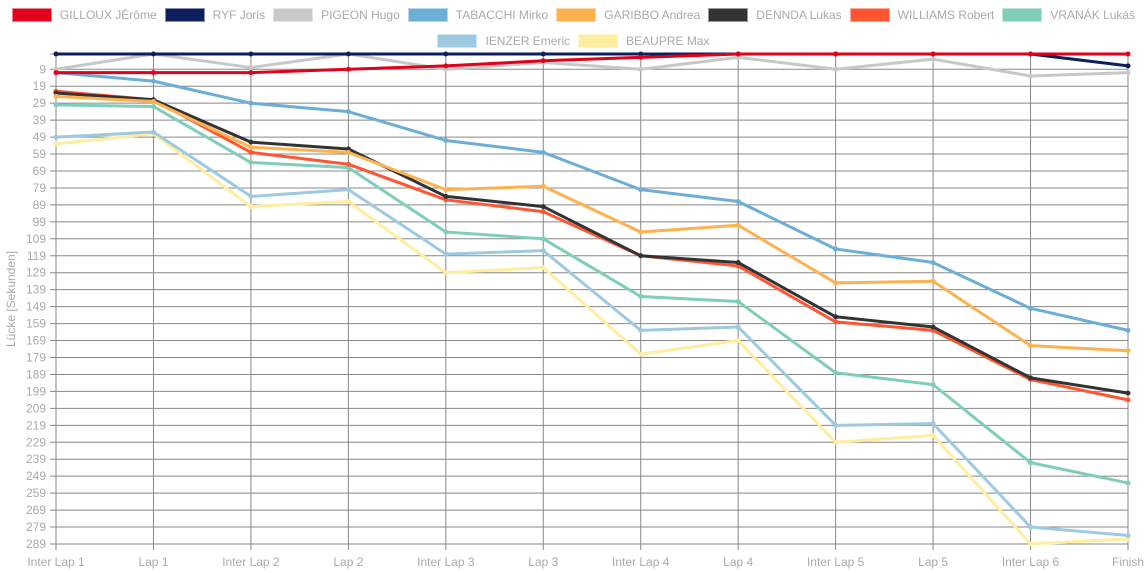 The width and height of the screenshot is (1147, 573). I want to click on legend-item: BEAUPRE Max, so click(644, 41).